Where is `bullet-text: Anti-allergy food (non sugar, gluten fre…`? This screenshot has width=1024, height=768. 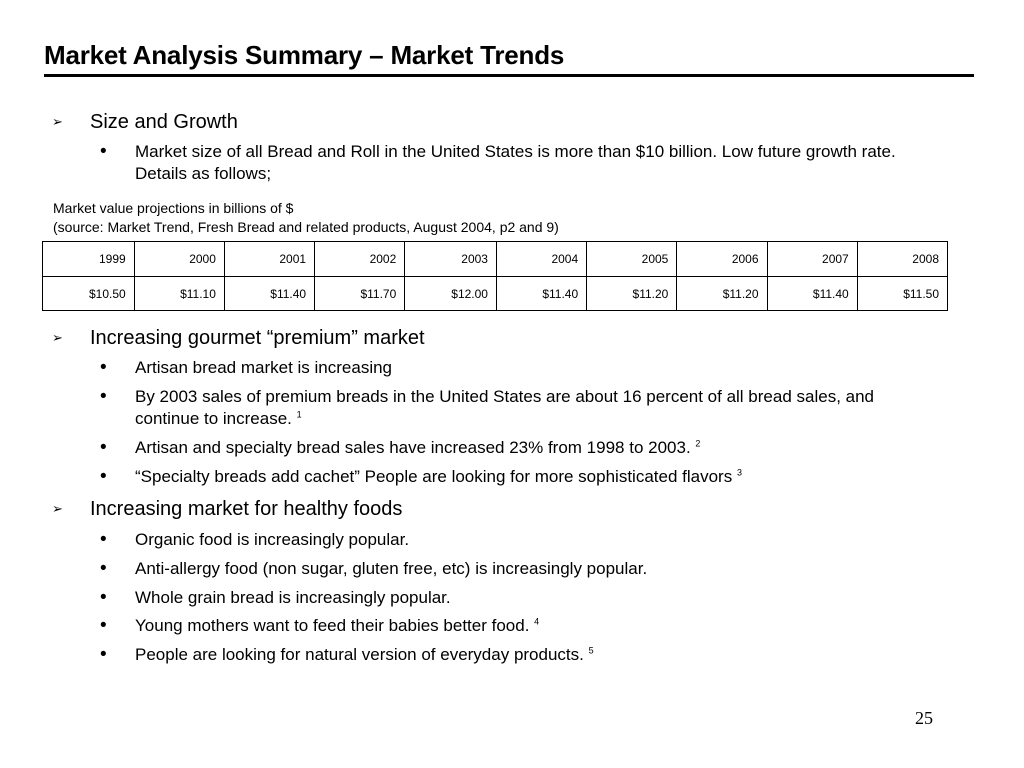 bullet-text: Anti-allergy food (non sugar, gluten fre… is located at coordinates (391, 568).